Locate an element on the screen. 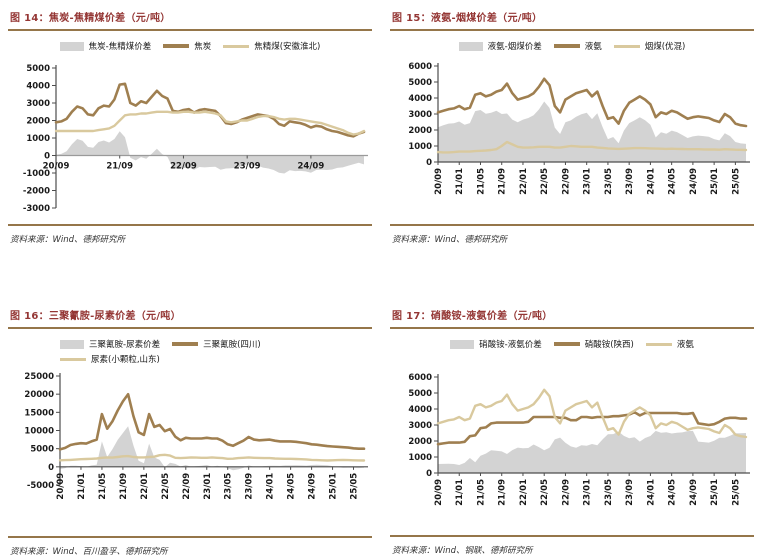 Image resolution: width=760 pixels, height=557 pixels. source-rule is located at coordinates (572, 225).